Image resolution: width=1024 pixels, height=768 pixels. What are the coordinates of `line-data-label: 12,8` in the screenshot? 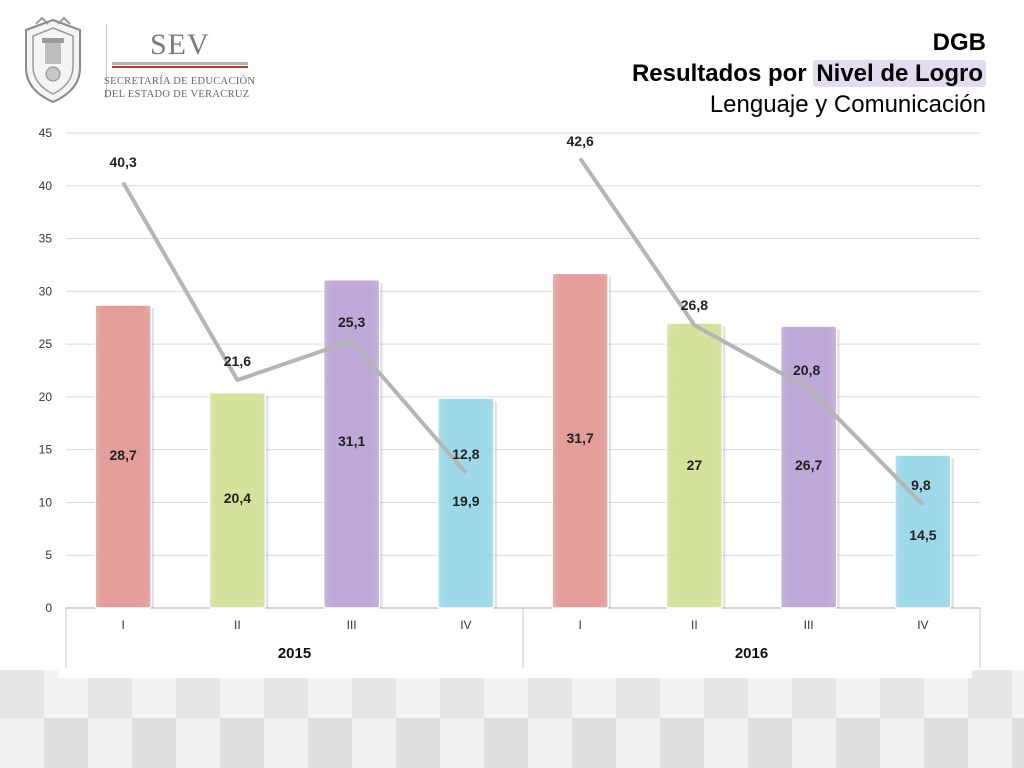 It's located at (465, 454).